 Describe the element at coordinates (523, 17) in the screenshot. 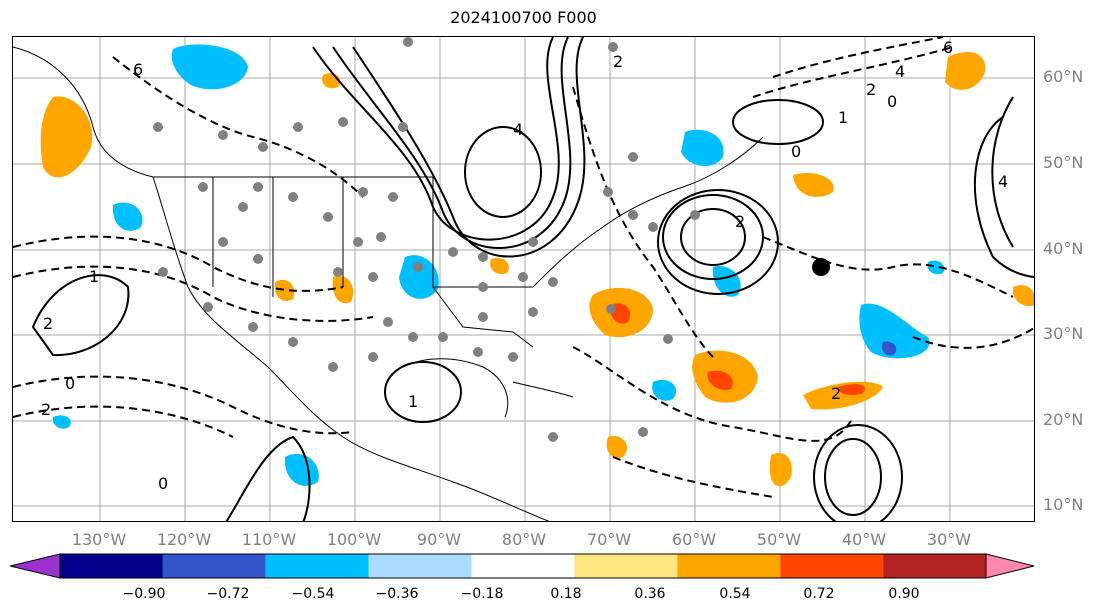

I see `map-title: 2024100700 F000` at that location.